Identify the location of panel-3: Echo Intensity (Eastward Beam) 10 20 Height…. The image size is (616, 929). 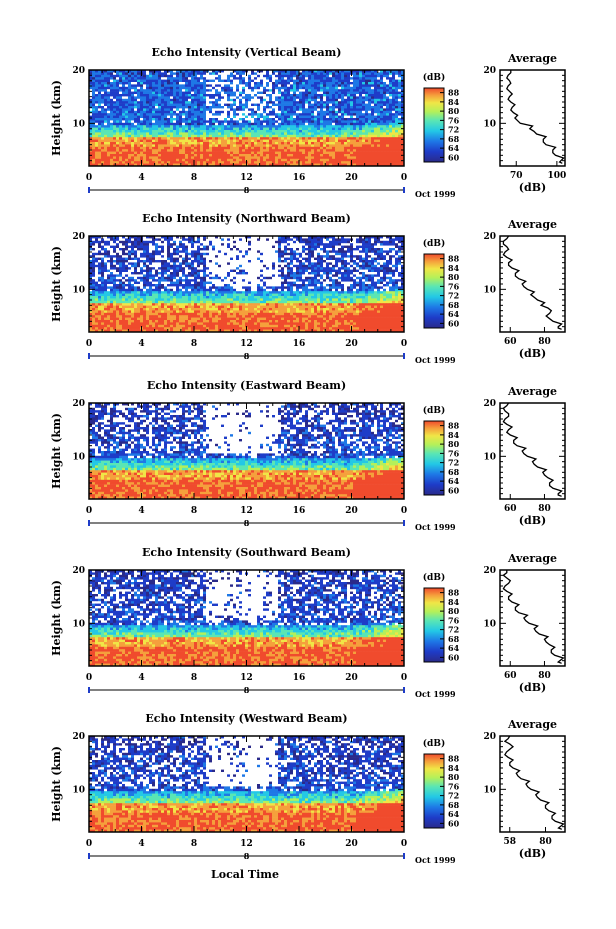
(307, 455).